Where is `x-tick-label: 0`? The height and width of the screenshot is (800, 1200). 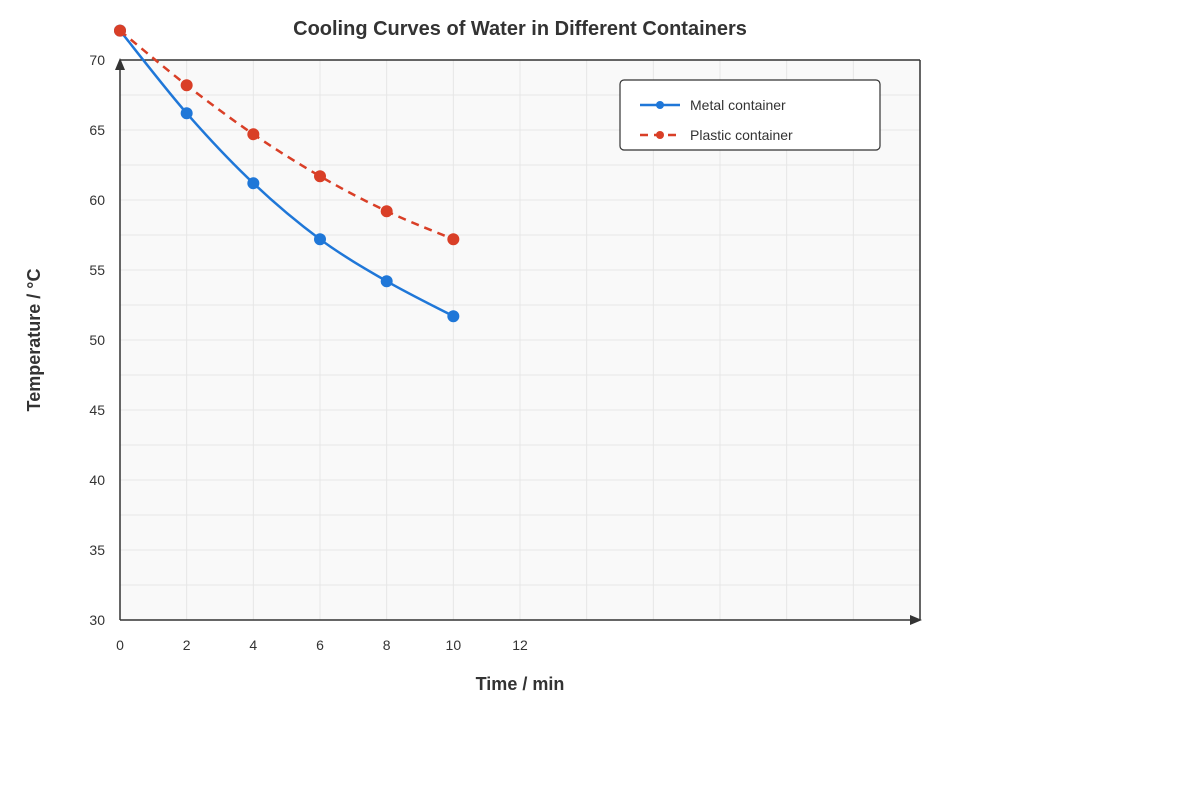 x-tick-label: 0 is located at coordinates (120, 645).